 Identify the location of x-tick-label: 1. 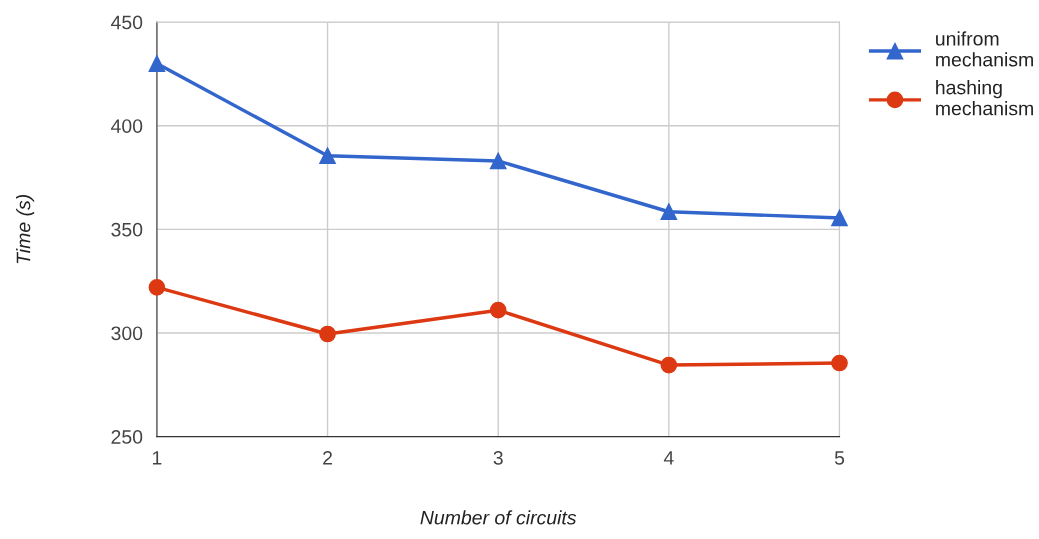
(157, 458).